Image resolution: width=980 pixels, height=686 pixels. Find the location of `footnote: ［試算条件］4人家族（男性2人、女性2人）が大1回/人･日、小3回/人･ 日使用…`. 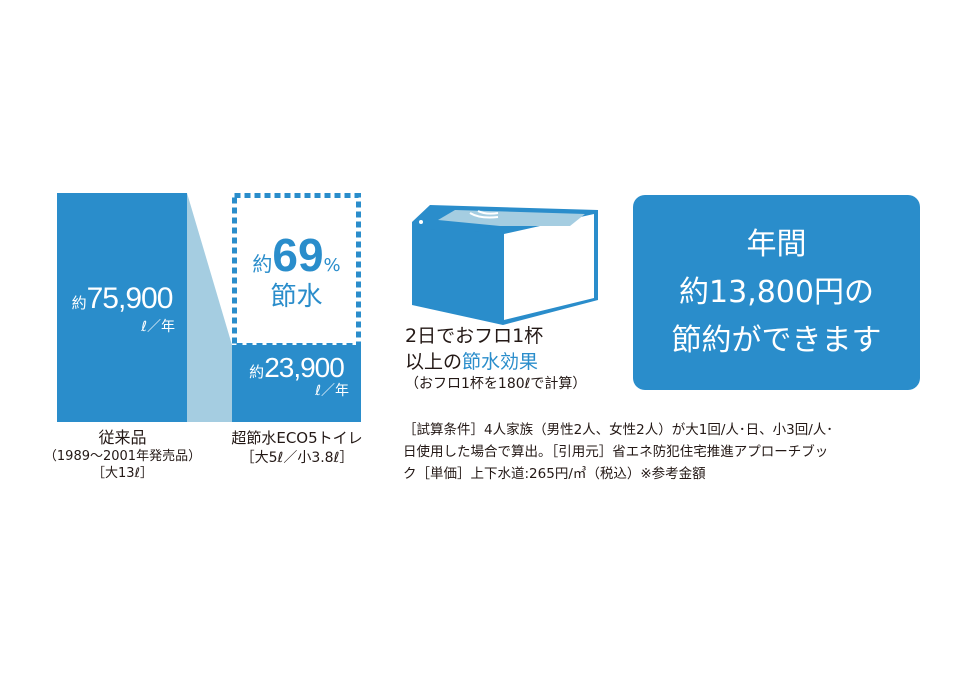

footnote: ［試算条件］4人家族（男性2人、女性2人）が大1回/人･日、小3回/人･ 日使用… is located at coordinates (618, 452).